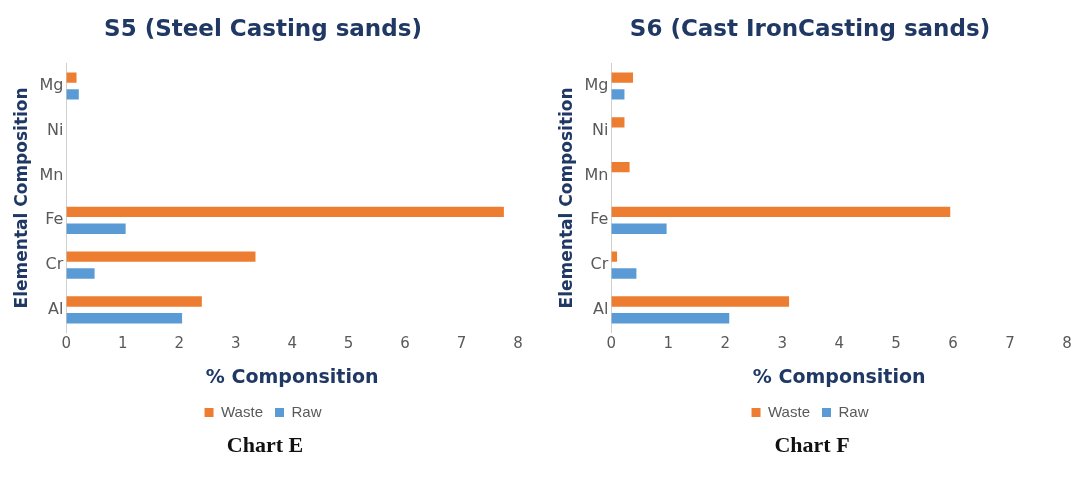 Image resolution: width=1079 pixels, height=479 pixels. What do you see at coordinates (810, 27) in the screenshot?
I see `chart-title: S6 (Cast IronCasting sands)` at bounding box center [810, 27].